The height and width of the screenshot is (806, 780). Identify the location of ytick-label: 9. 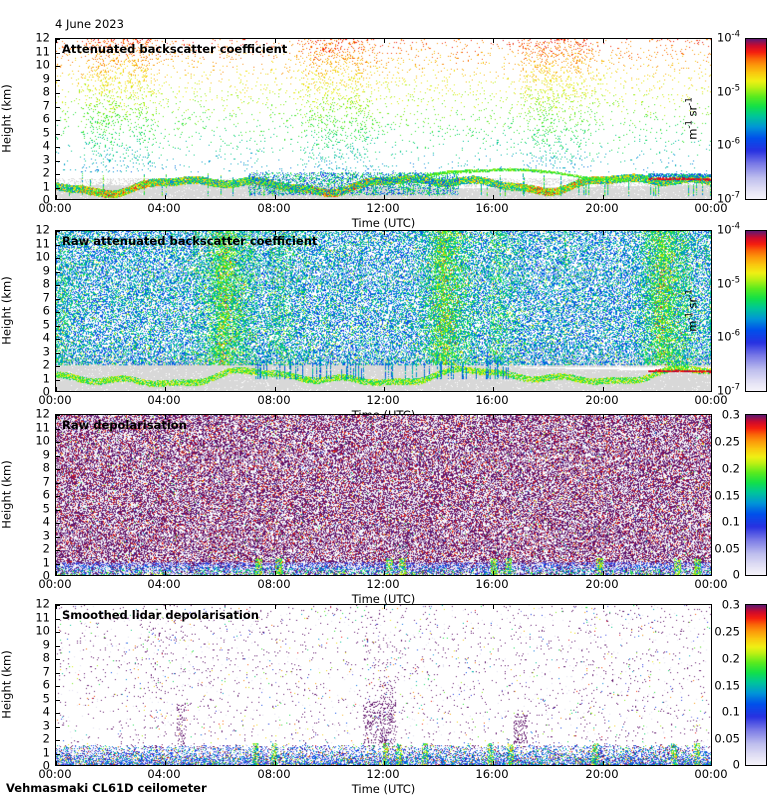
(46, 270).